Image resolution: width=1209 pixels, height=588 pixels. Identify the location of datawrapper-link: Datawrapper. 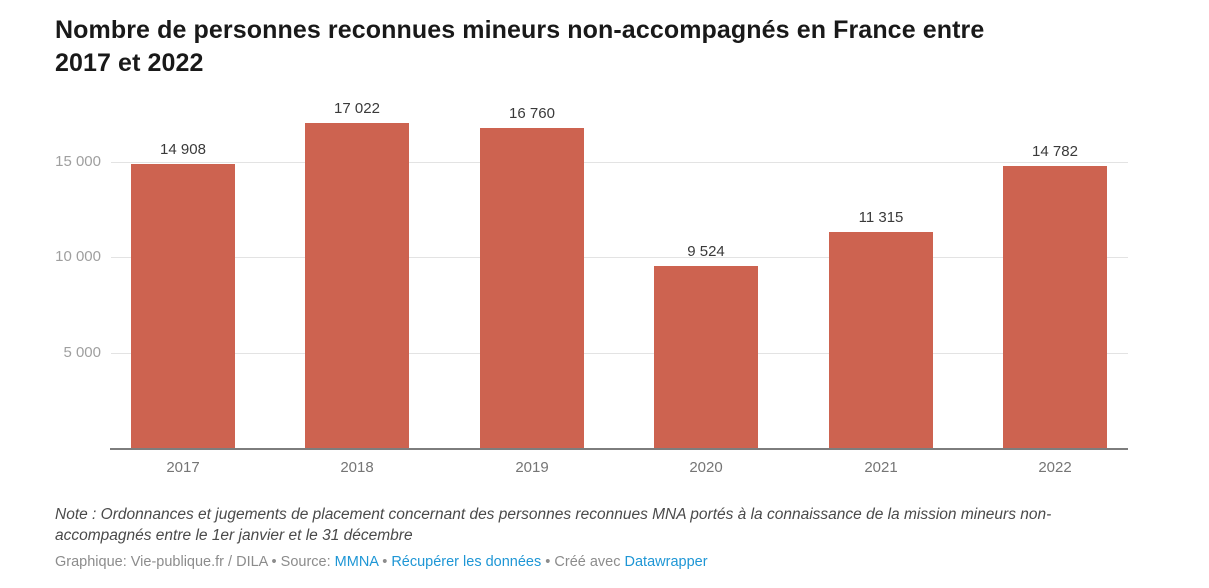
(666, 562).